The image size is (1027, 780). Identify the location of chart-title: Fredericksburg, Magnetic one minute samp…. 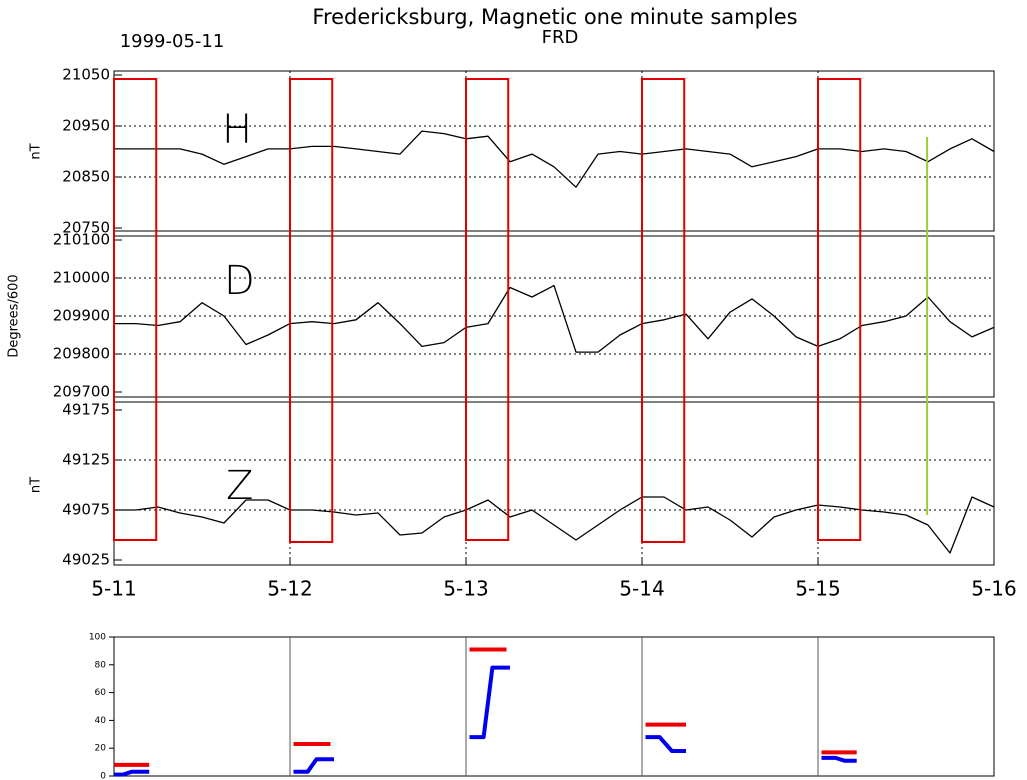
(554, 17).